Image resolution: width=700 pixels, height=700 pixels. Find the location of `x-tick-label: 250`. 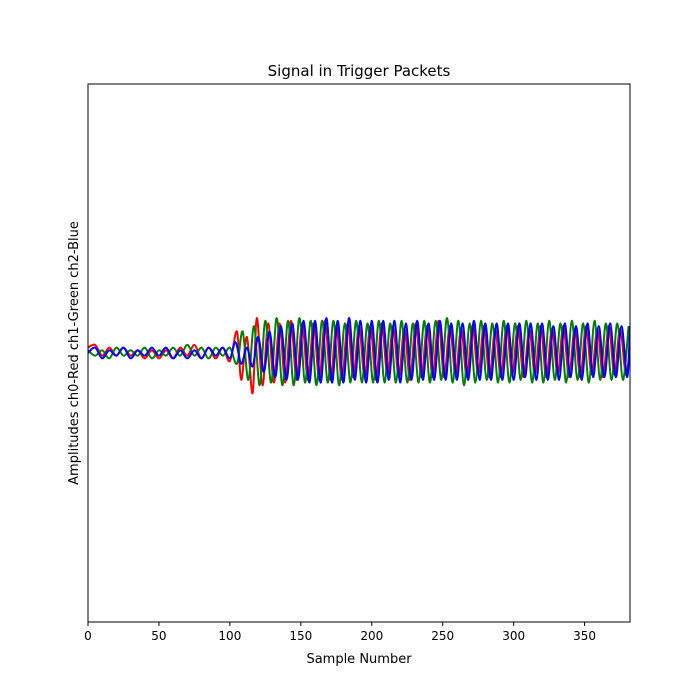

x-tick-label: 250 is located at coordinates (442, 636).